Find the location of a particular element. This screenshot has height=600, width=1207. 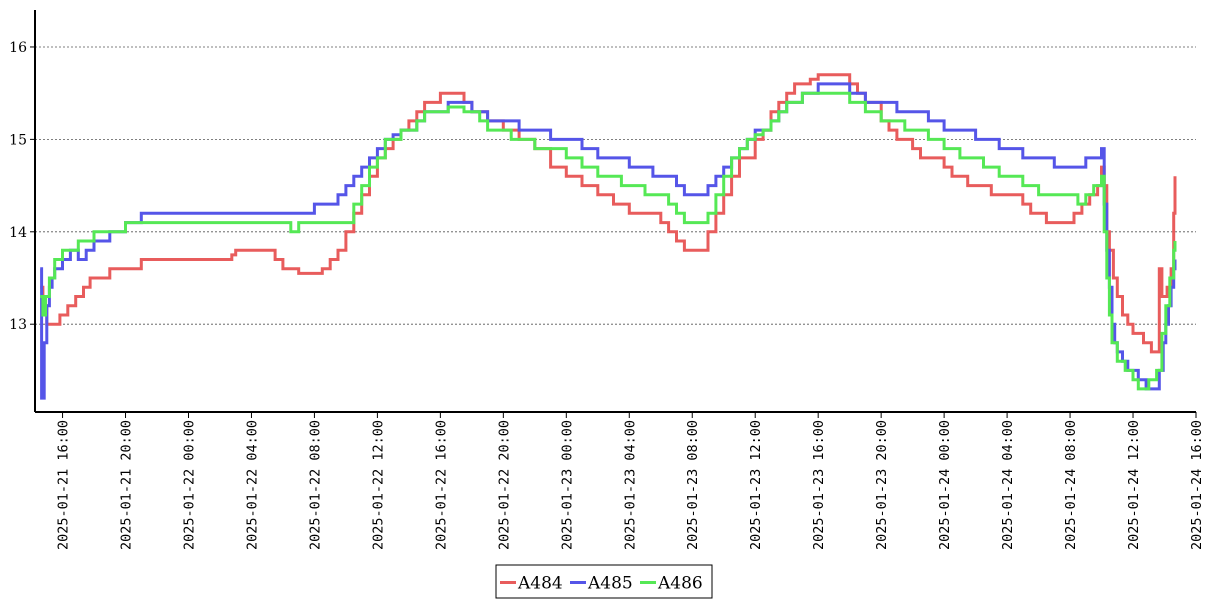

x-tick-label: 2025-01-23 08:00 is located at coordinates (693, 485).